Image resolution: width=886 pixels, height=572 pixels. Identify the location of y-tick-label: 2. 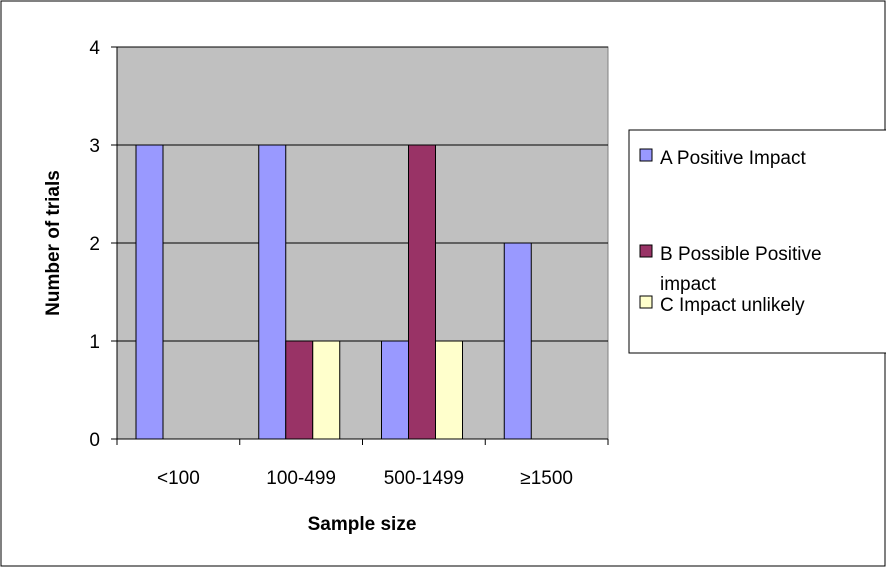
(94, 244).